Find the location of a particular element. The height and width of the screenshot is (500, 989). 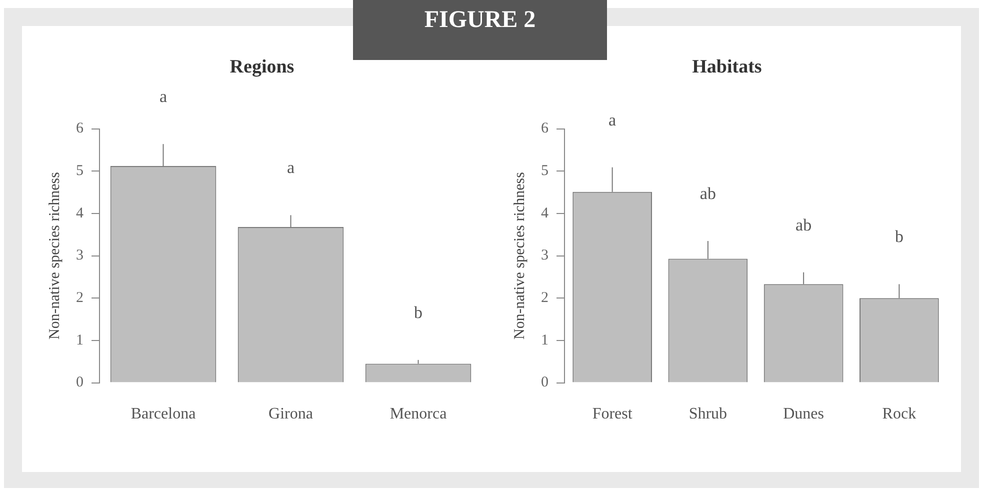

x-tick-label: Menorca is located at coordinates (418, 414).